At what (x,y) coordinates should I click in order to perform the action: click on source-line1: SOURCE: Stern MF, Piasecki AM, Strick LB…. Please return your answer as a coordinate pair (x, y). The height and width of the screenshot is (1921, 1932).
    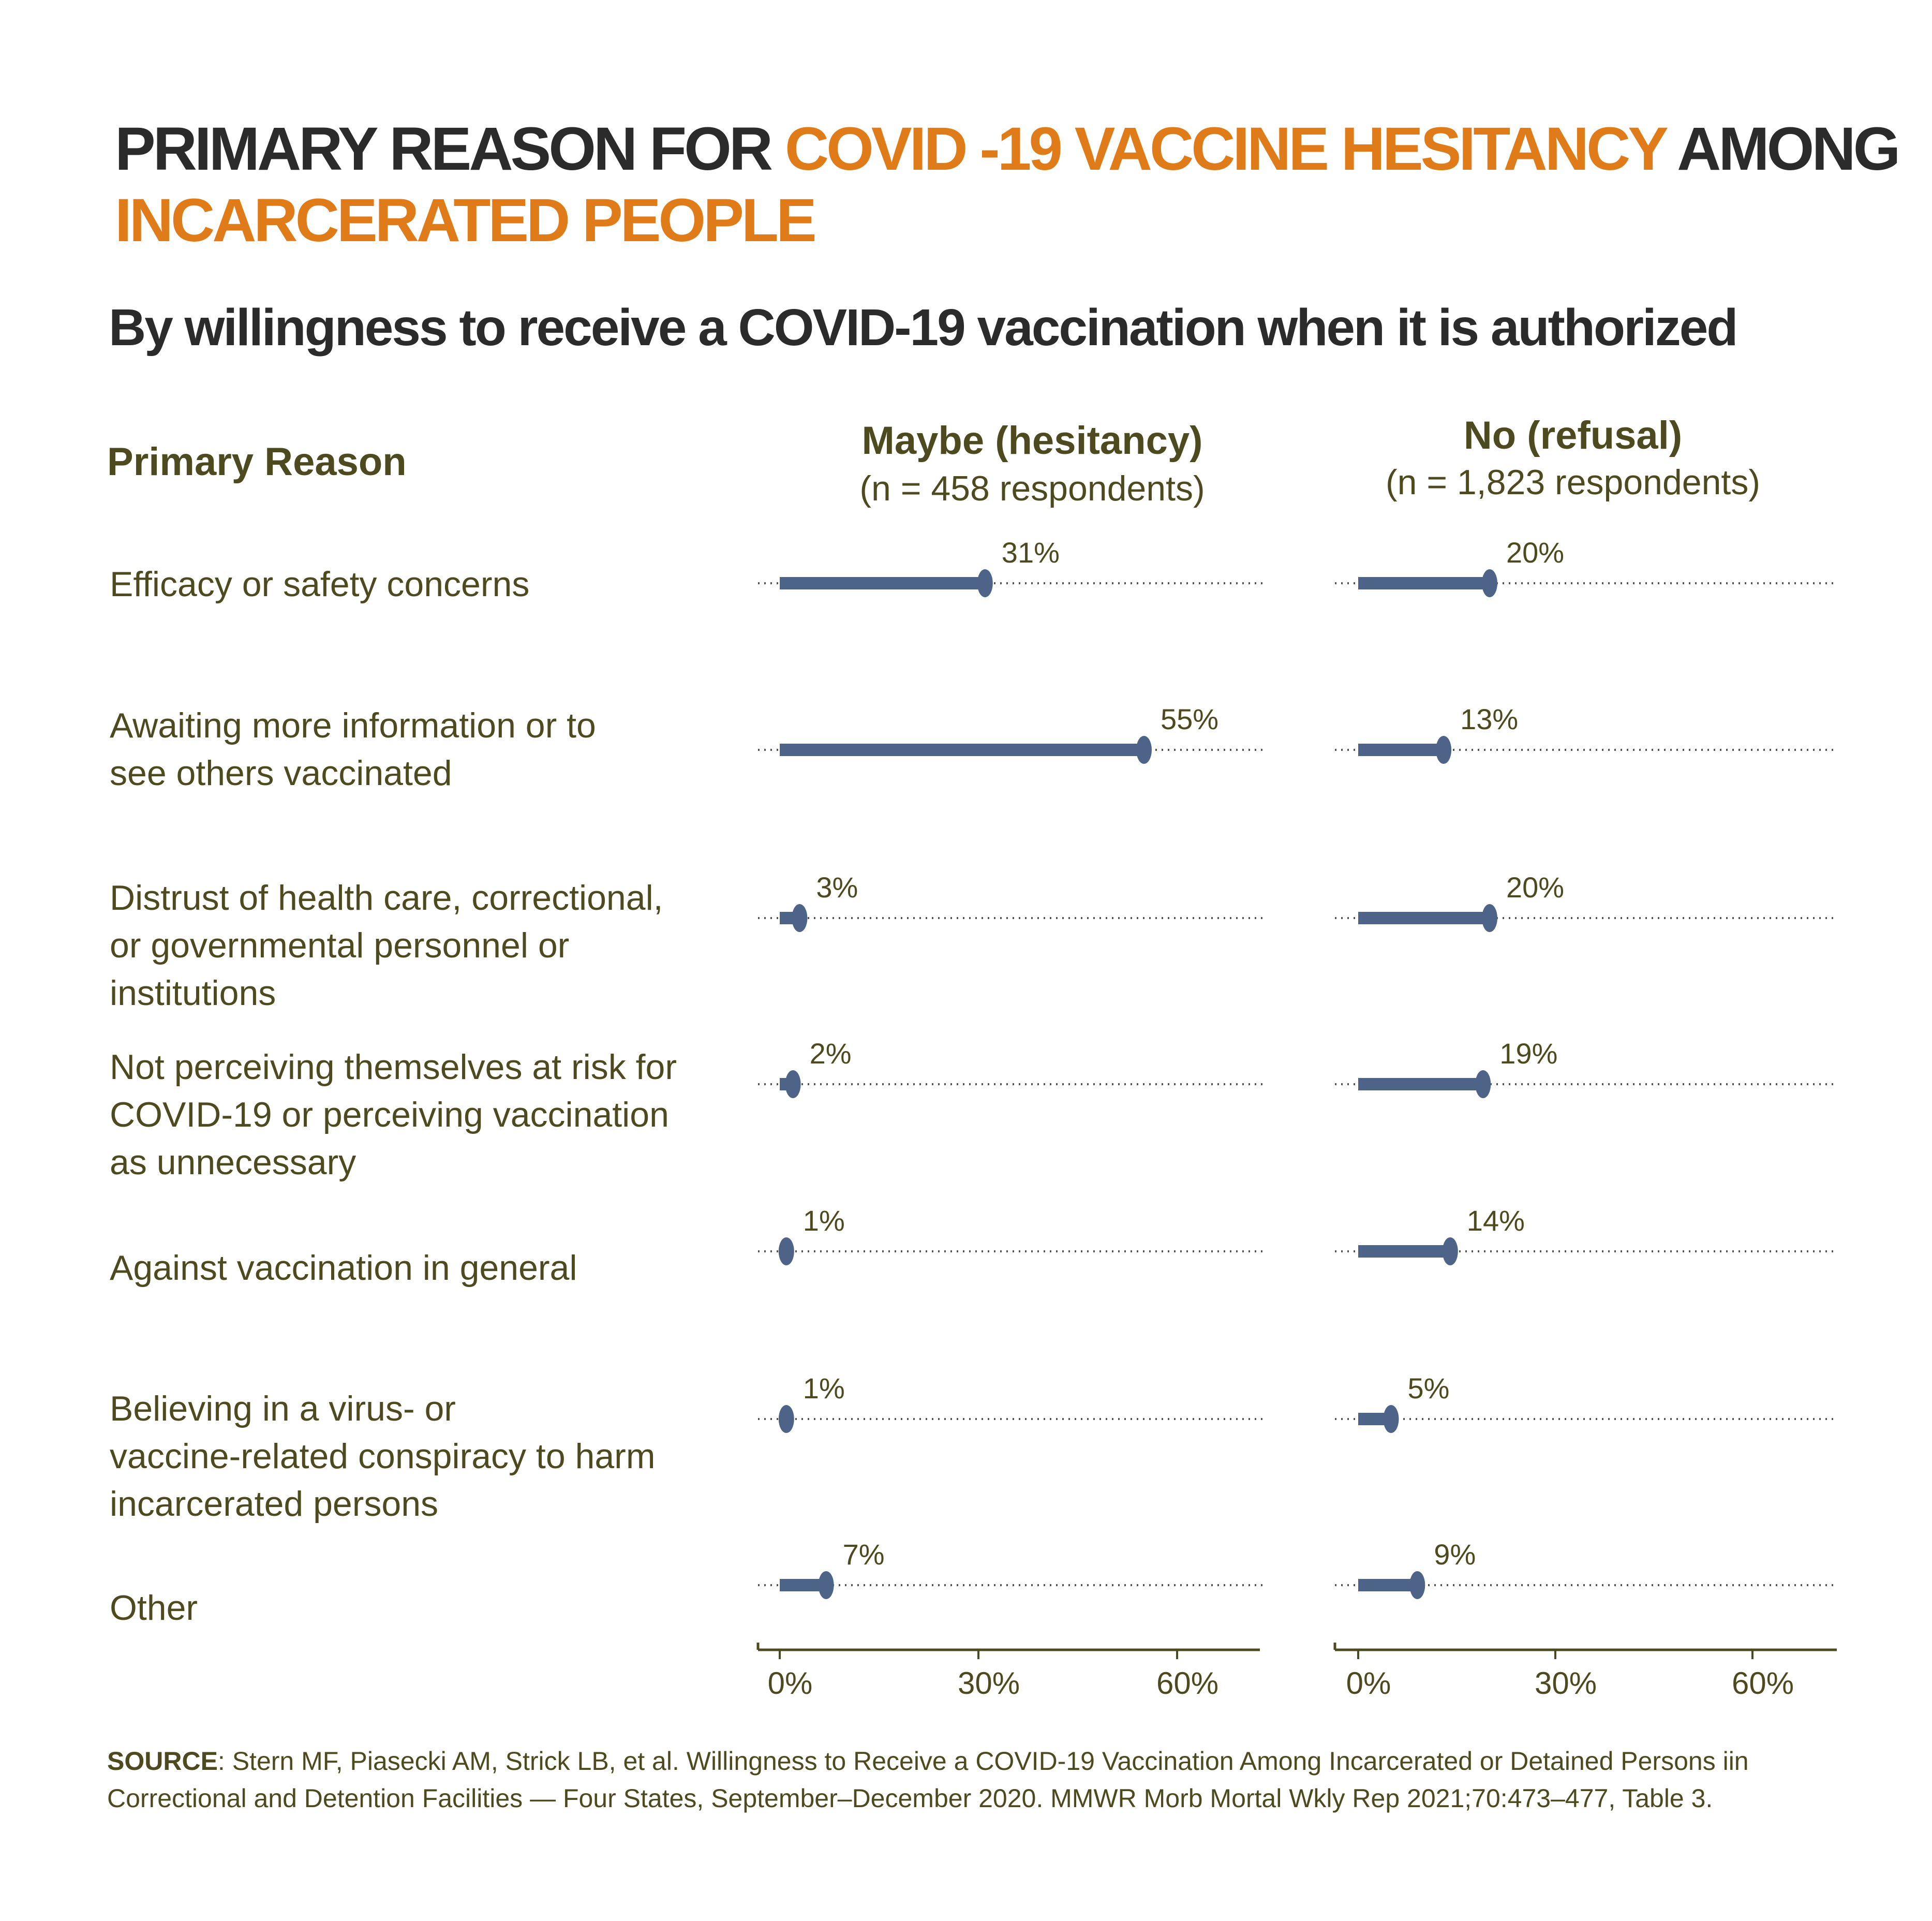
    Looking at the image, I should click on (928, 1761).